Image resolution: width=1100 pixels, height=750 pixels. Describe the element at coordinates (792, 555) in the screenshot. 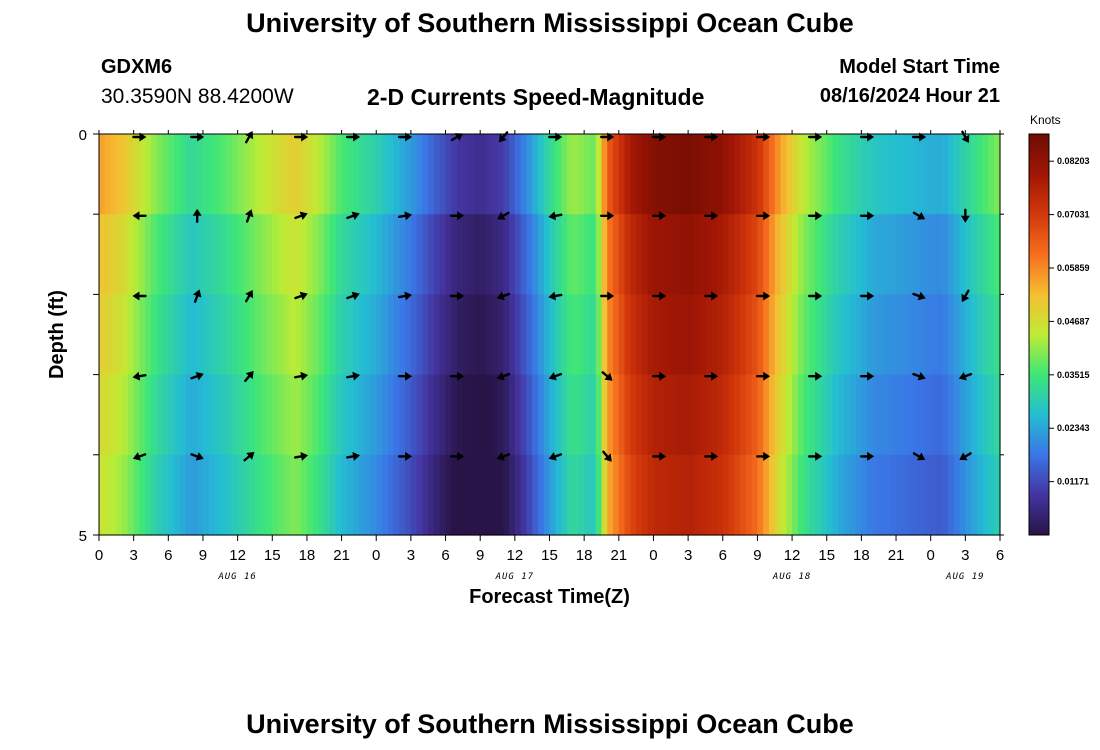

I see `x-tick-label: 12` at that location.